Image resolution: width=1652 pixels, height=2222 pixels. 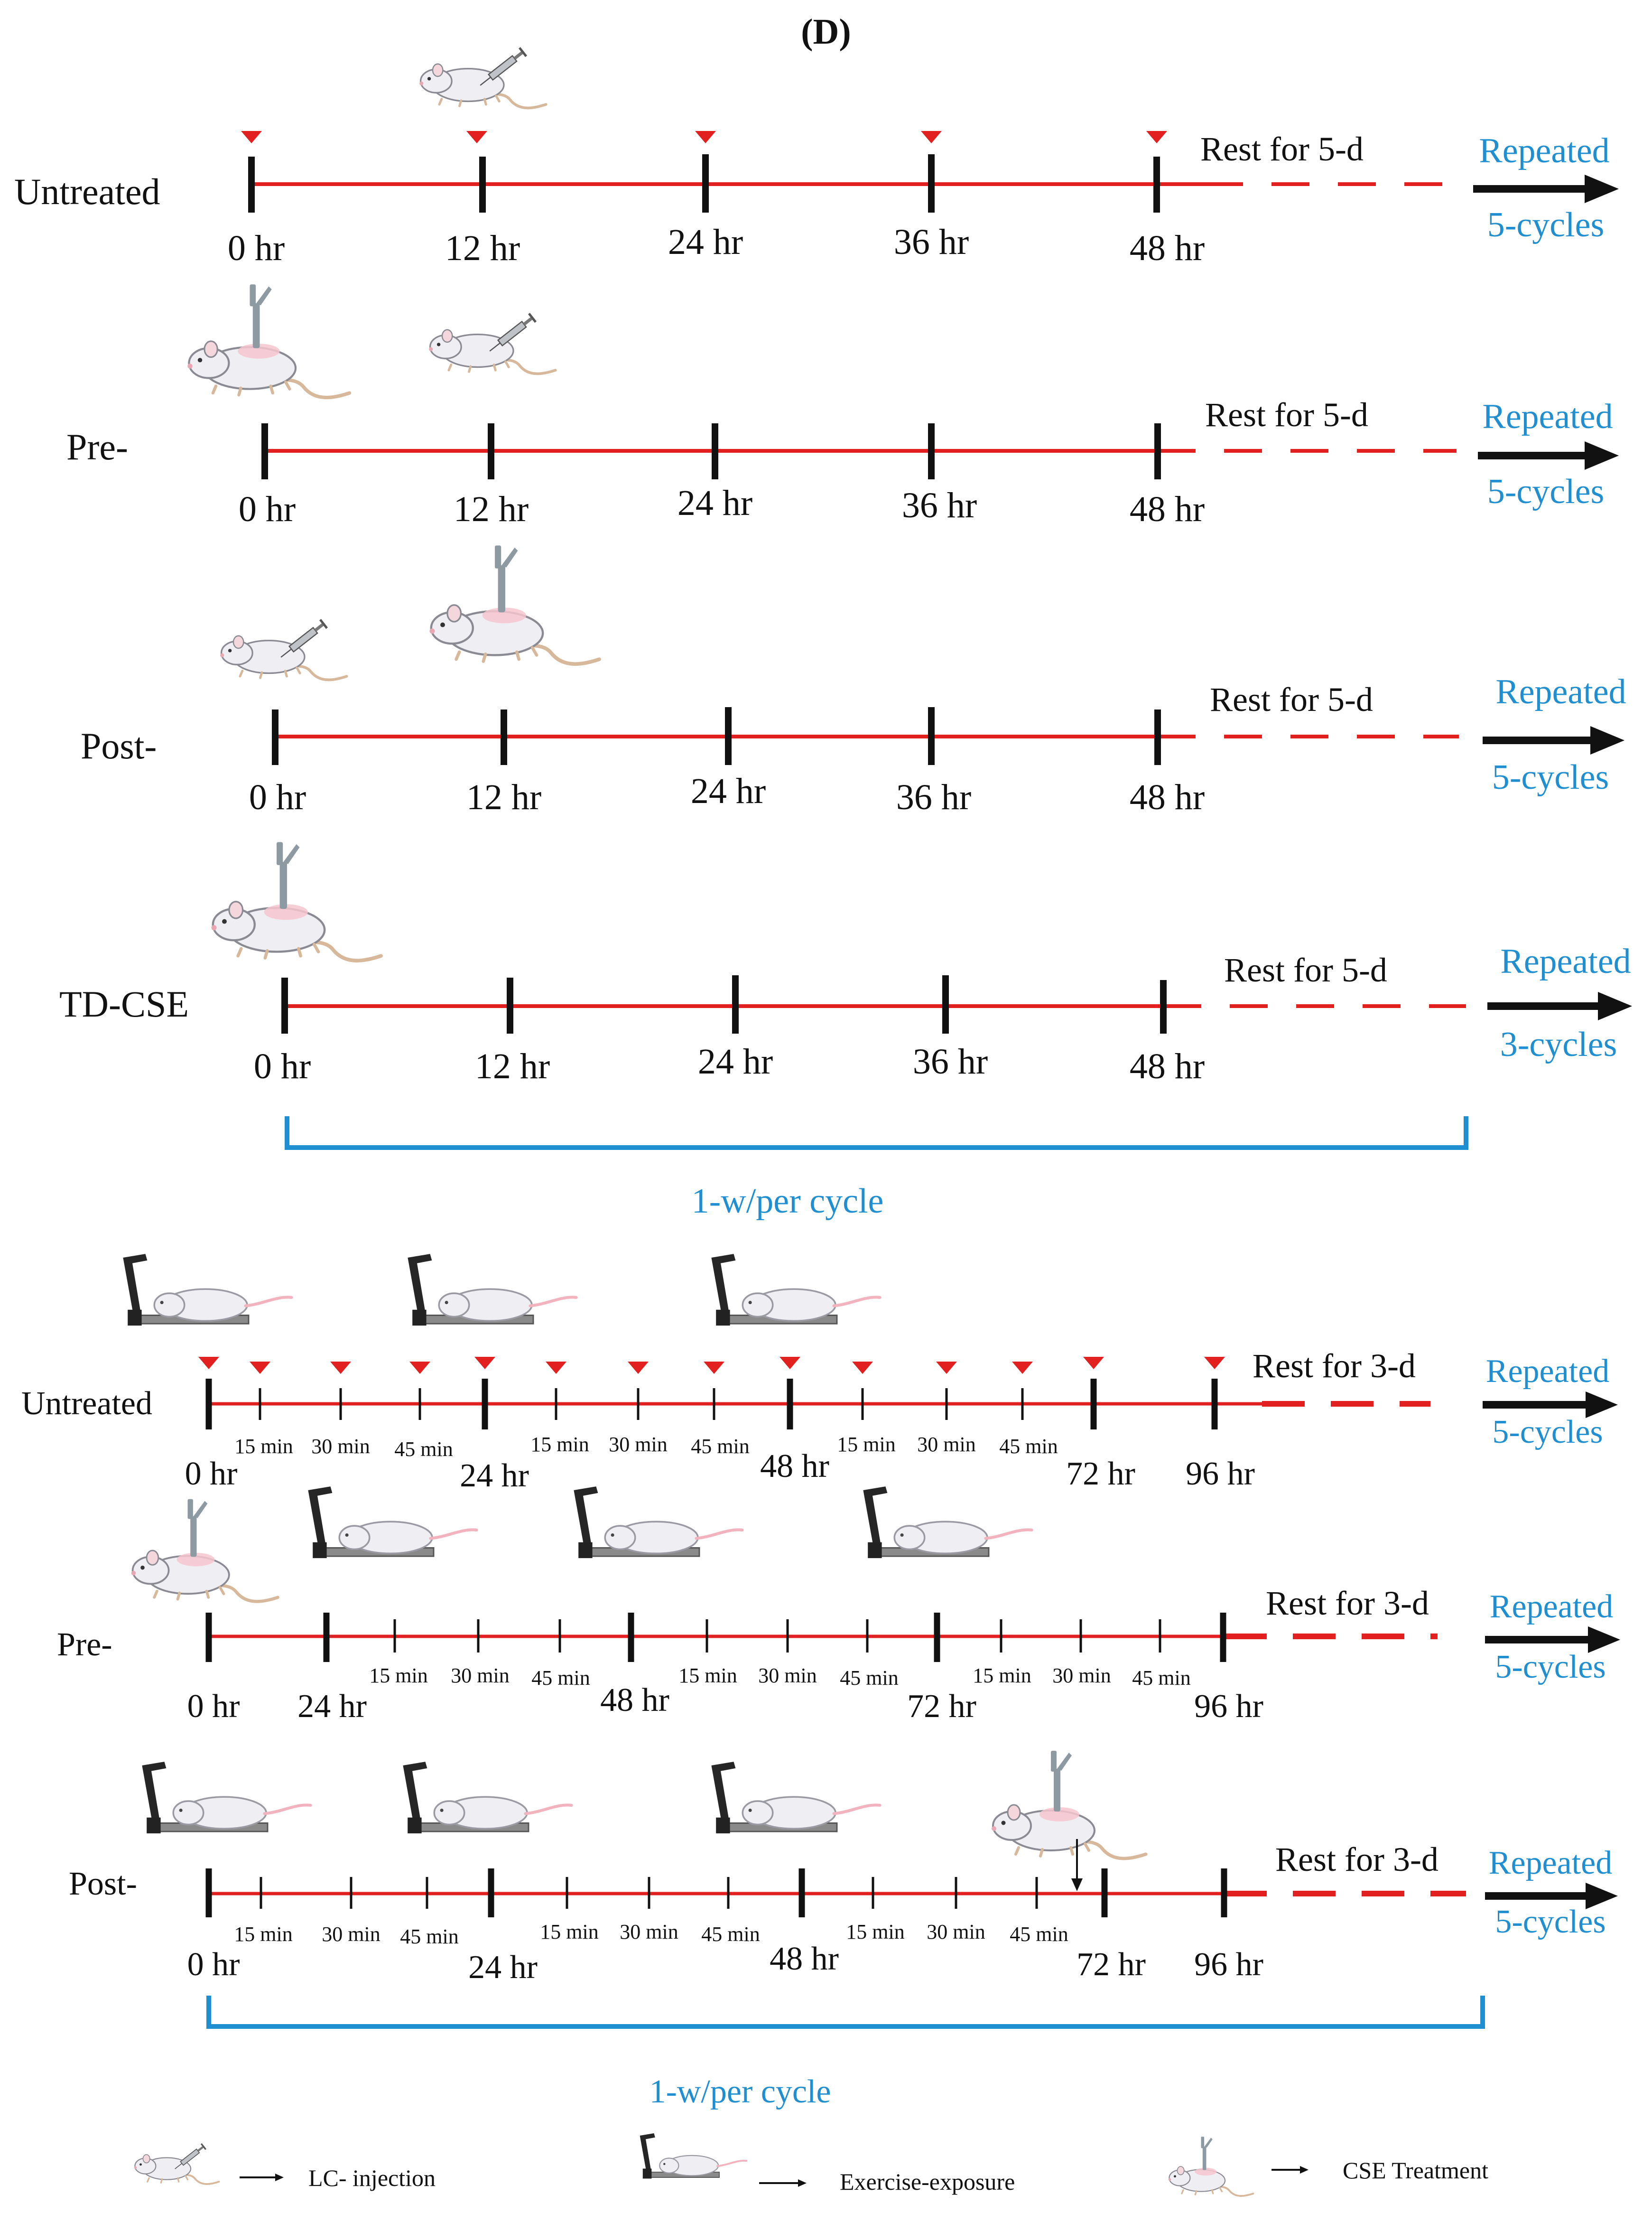 I want to click on cycle-bracket, so click(x=876, y=1133).